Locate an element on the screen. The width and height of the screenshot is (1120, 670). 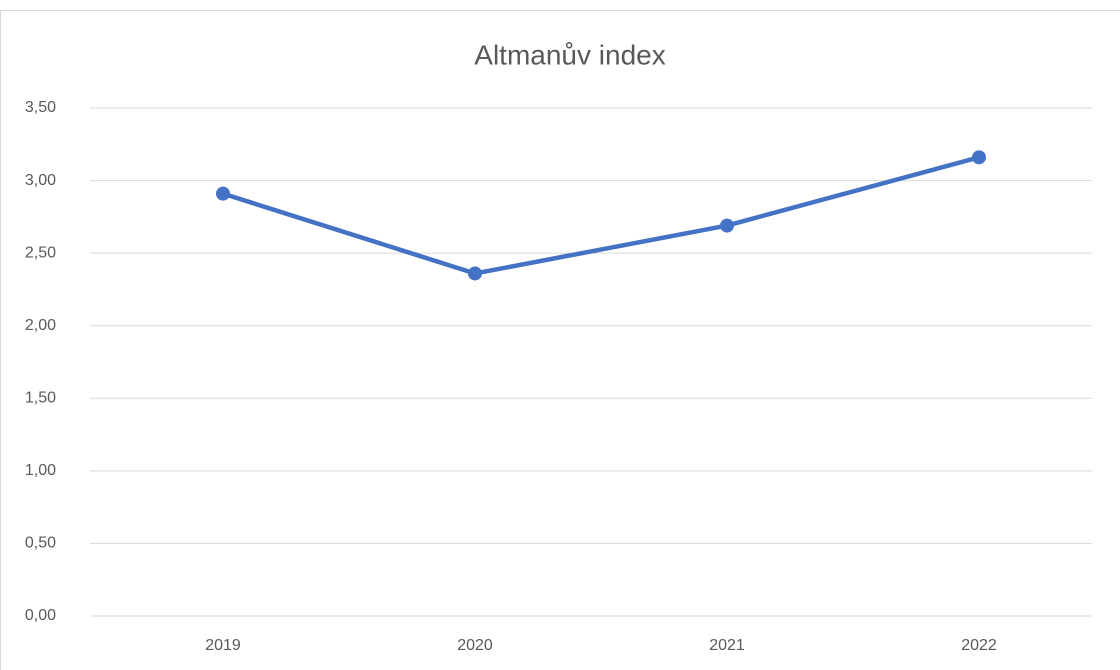
y-tick-label: 2,50 is located at coordinates (40, 252).